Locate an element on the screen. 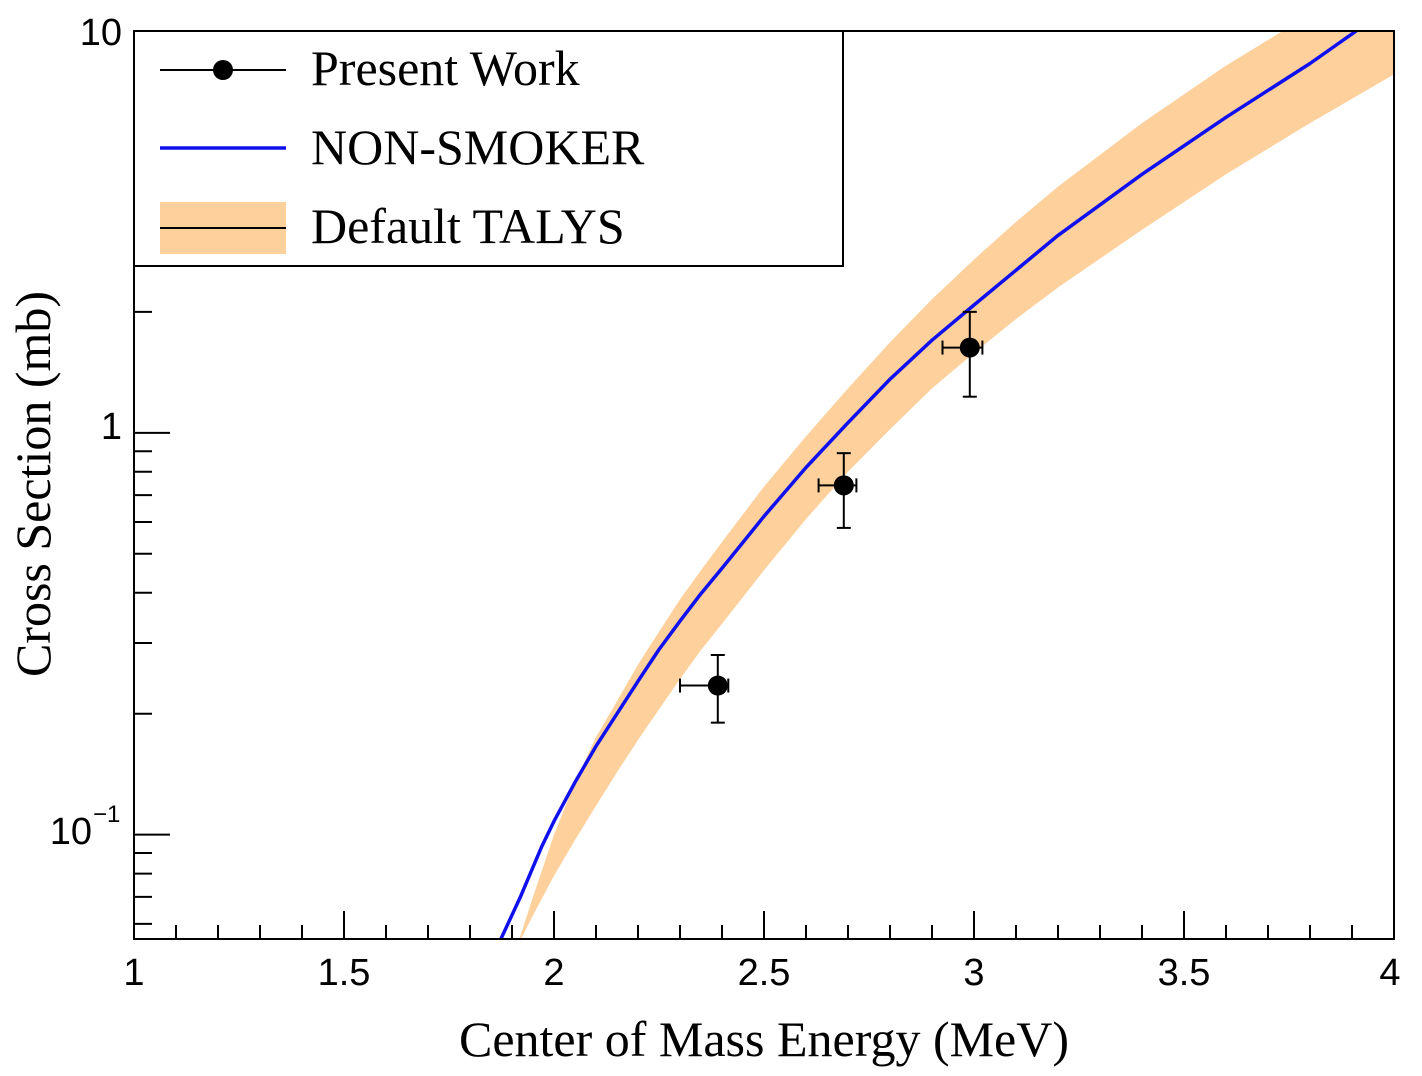 The height and width of the screenshot is (1076, 1422). x-tick-label-4: 4 is located at coordinates (1389, 973).